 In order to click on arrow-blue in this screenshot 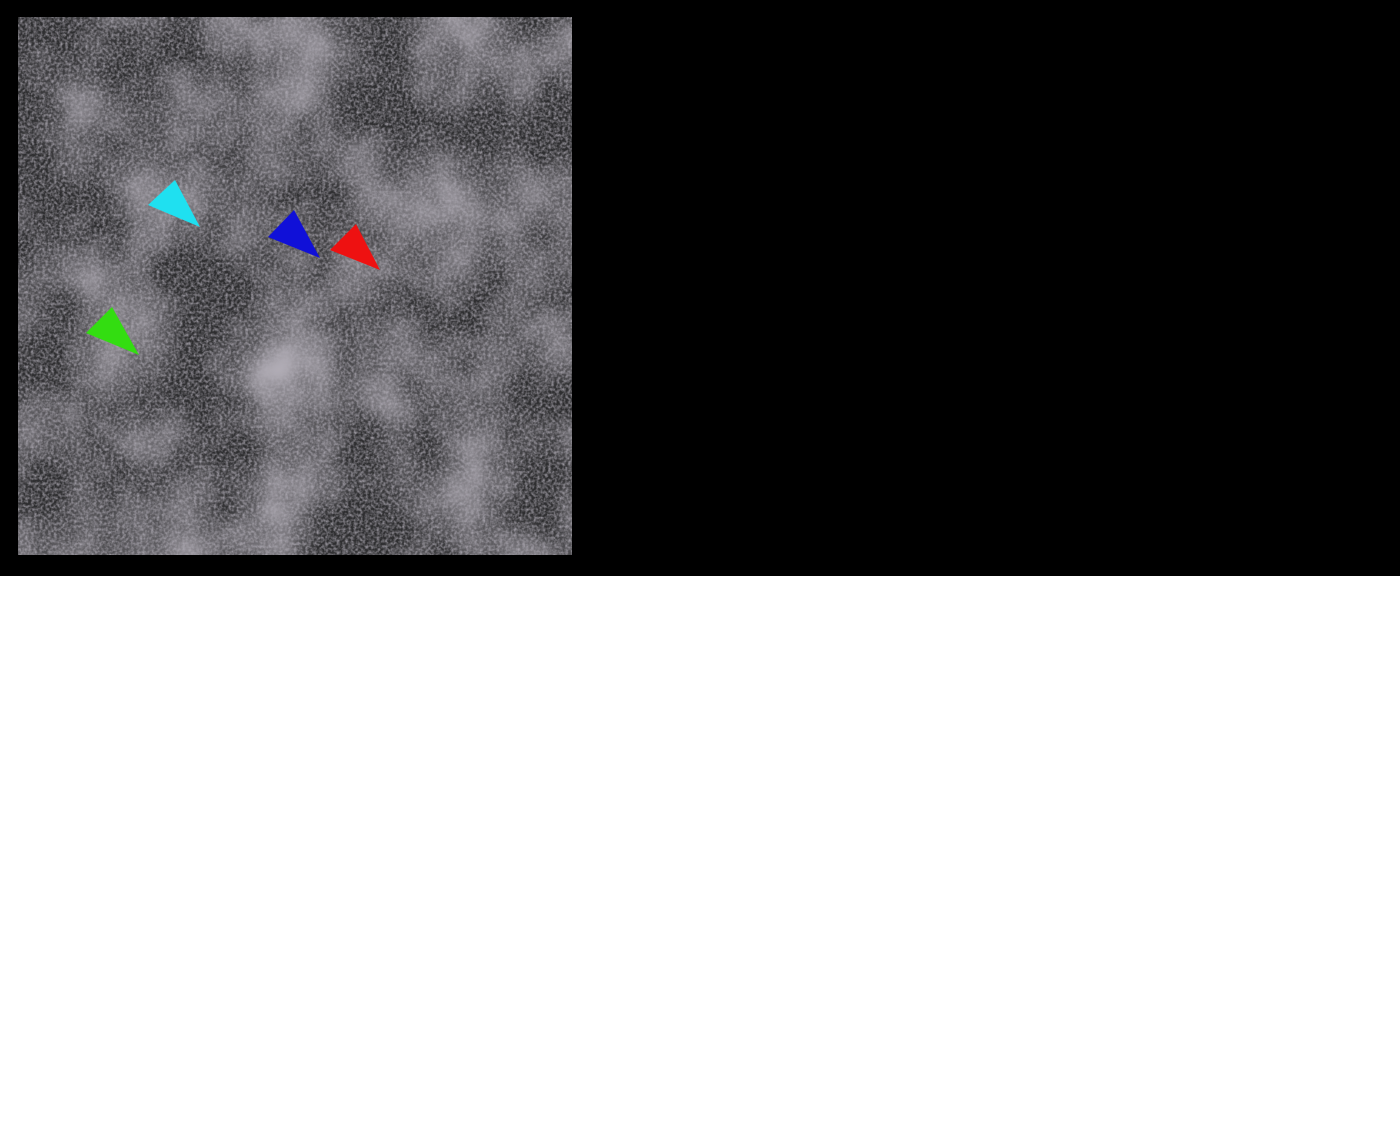, I will do `click(294, 234)`.